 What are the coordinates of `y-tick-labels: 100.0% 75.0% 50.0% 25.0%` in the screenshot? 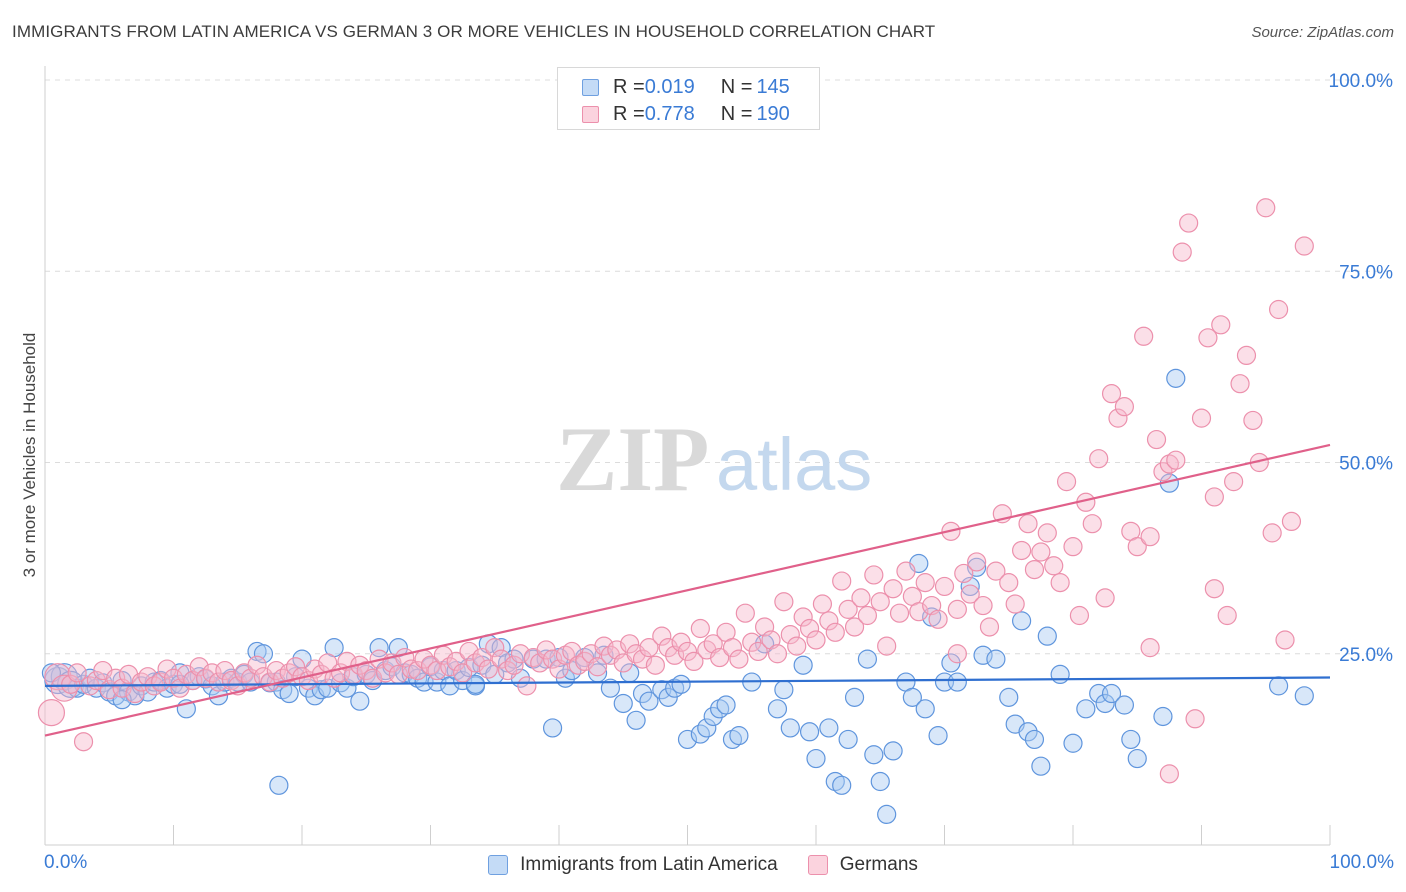 It's located at (1361, 368).